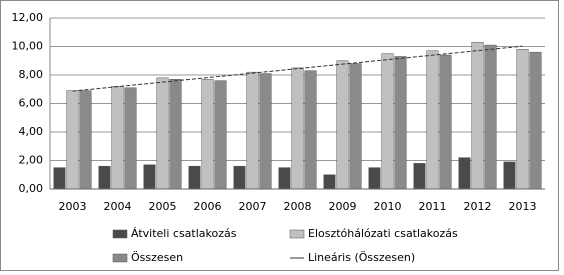  I want to click on trendline, so click(297, 68).